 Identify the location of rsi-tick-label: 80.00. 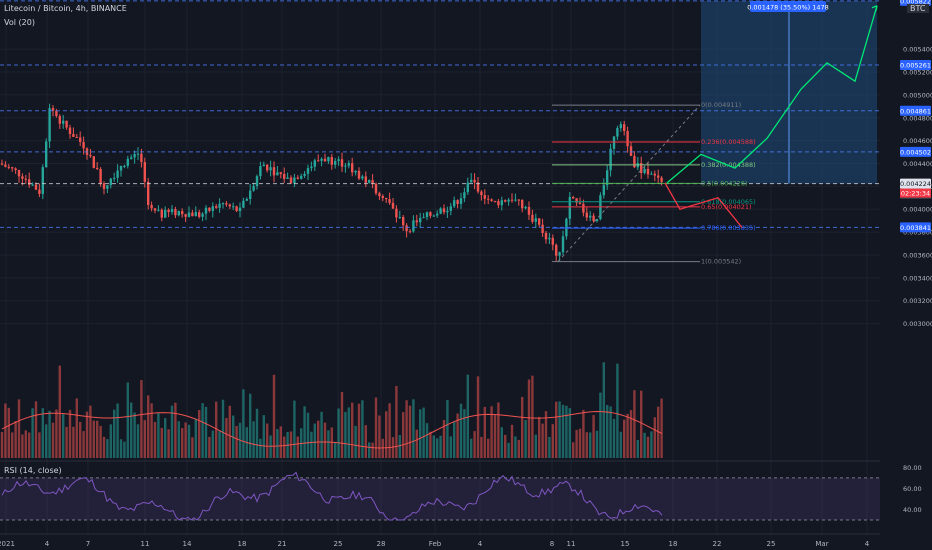
(912, 468).